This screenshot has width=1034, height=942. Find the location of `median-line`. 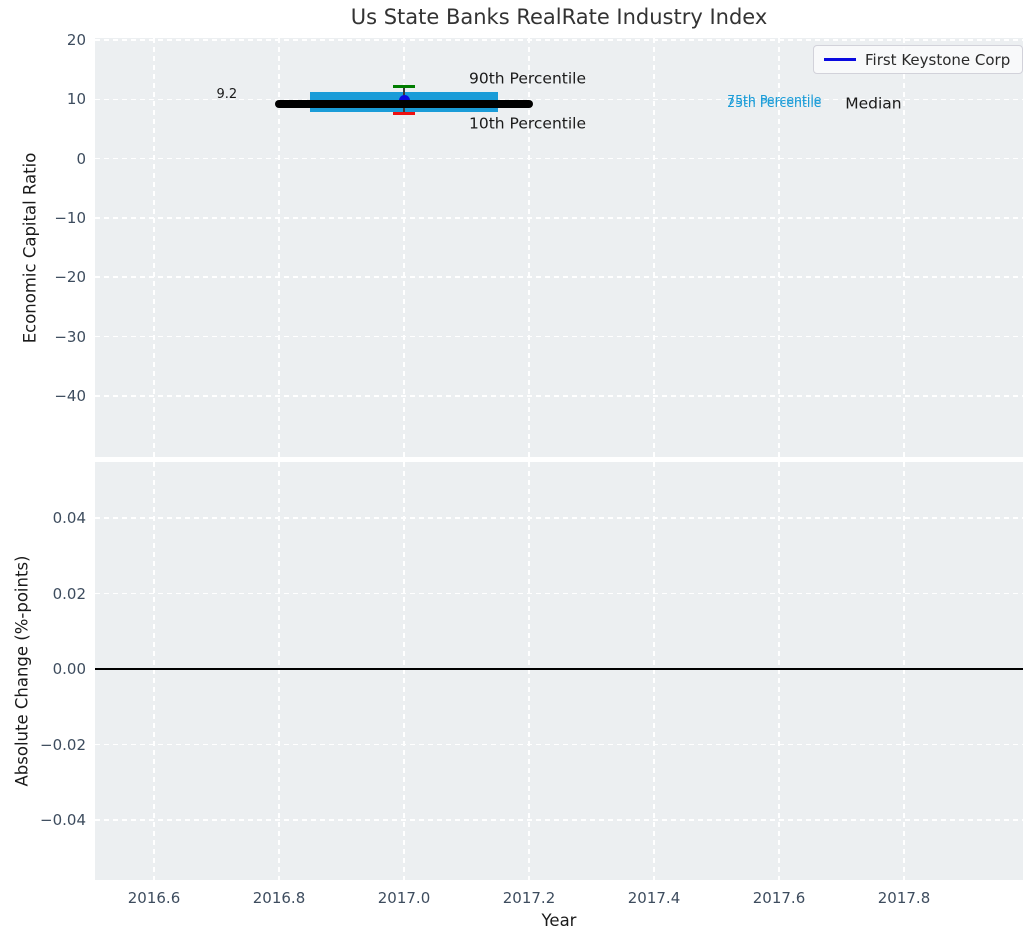

median-line is located at coordinates (404, 104).